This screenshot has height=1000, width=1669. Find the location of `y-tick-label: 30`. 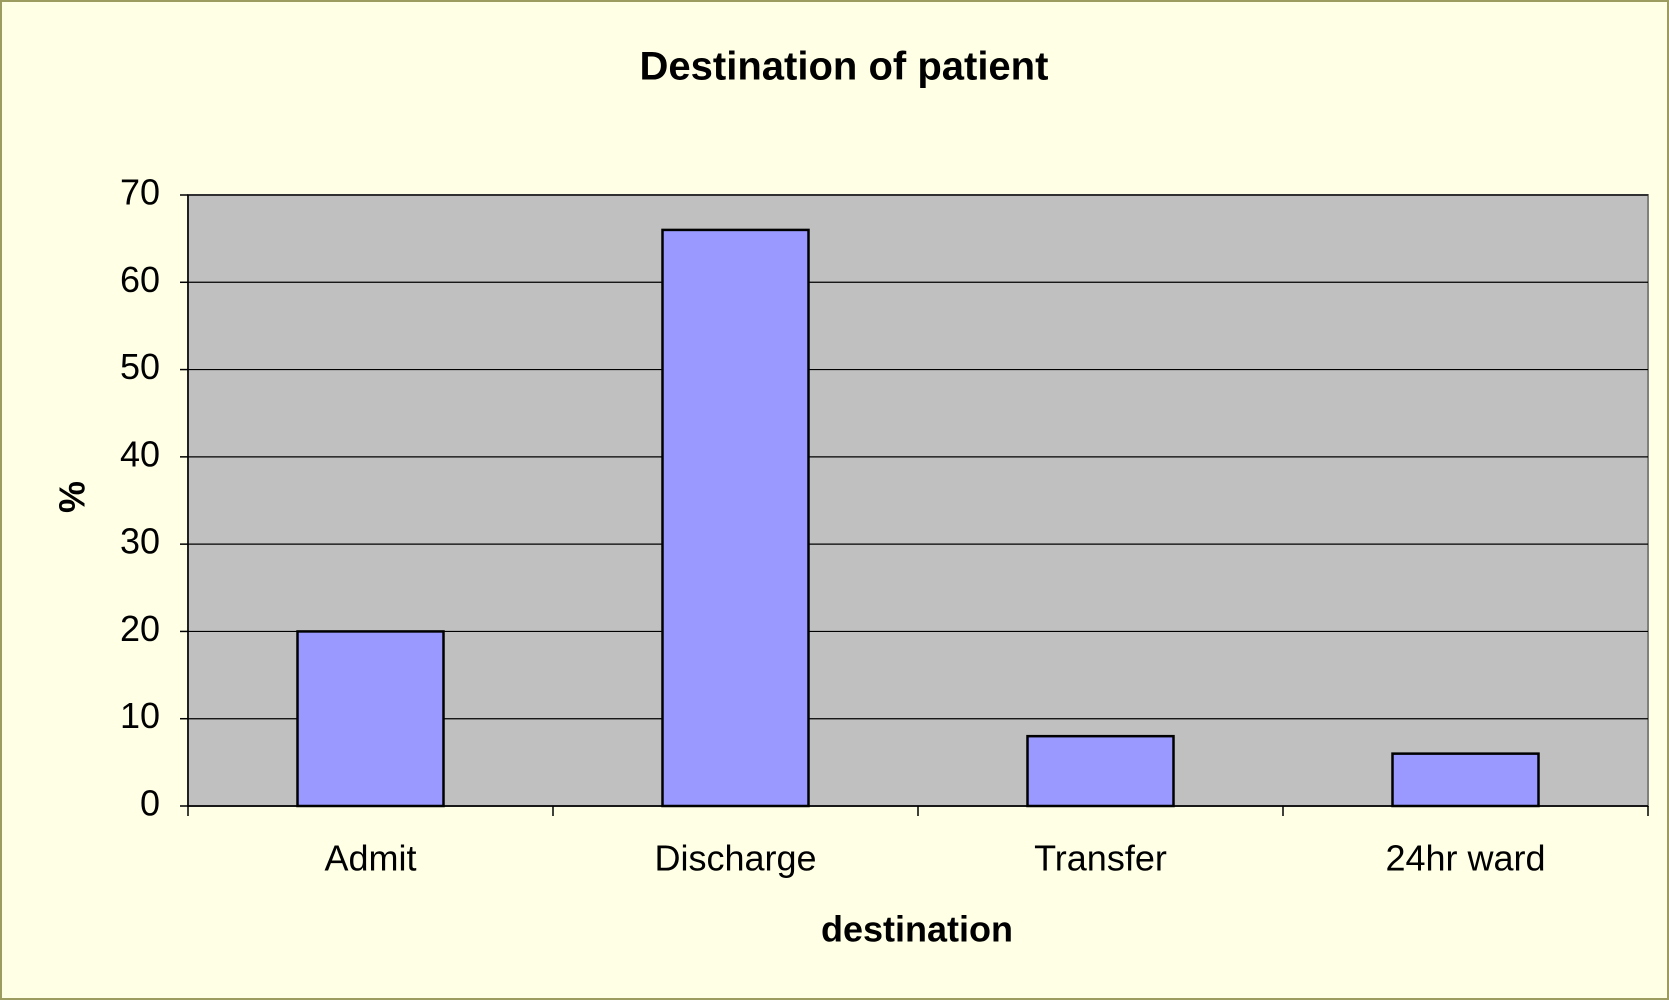

y-tick-label: 30 is located at coordinates (140, 541).